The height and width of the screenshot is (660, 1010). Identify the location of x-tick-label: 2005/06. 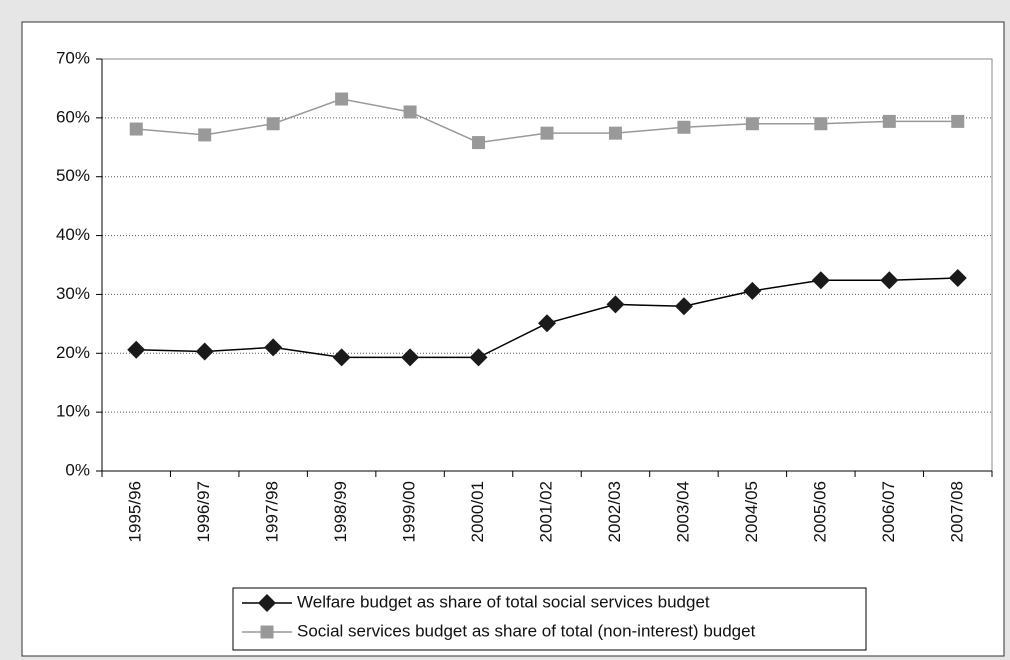
(819, 511).